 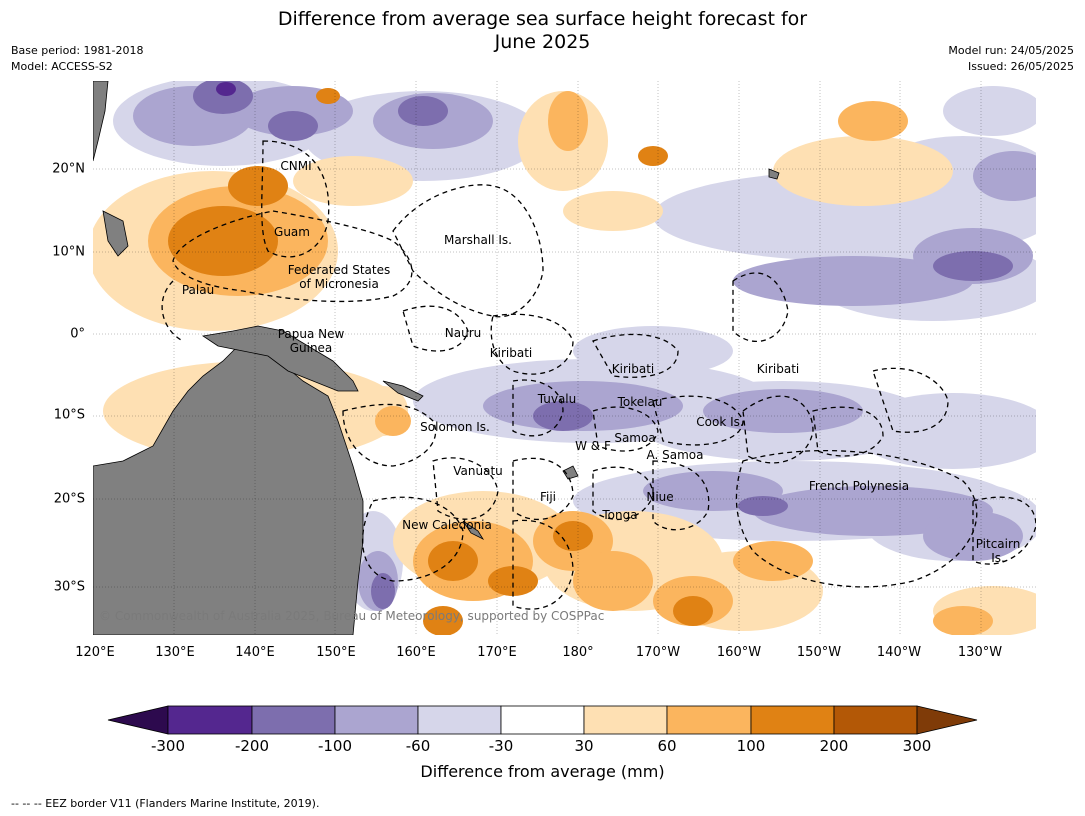 What do you see at coordinates (478, 240) in the screenshot?
I see `label-marshall: Marshall Is.` at bounding box center [478, 240].